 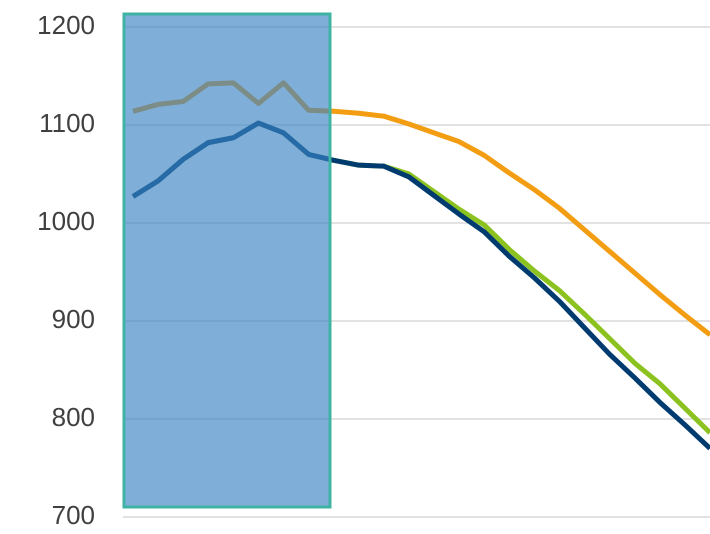 I want to click on y-tick-label: 1200, so click(x=66, y=25).